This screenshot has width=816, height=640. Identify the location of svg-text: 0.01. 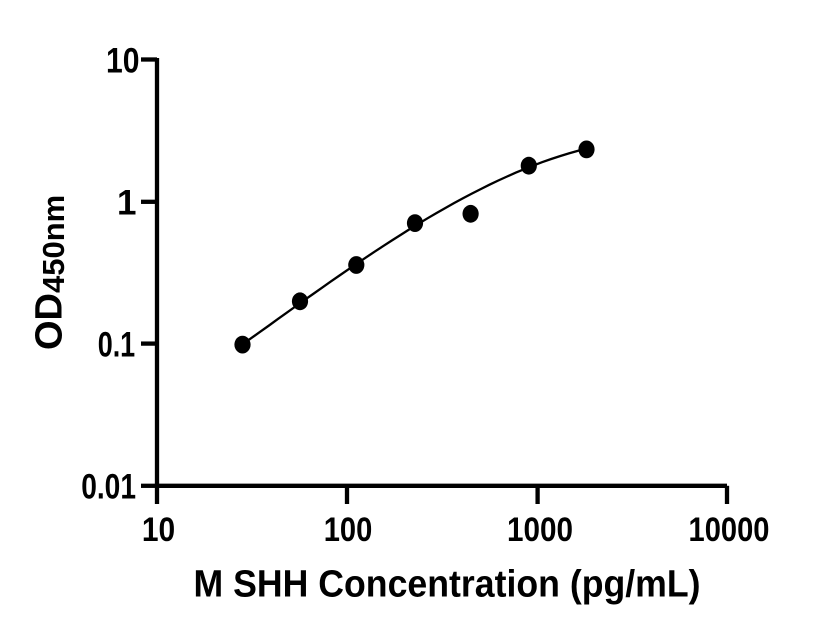
(108, 487).